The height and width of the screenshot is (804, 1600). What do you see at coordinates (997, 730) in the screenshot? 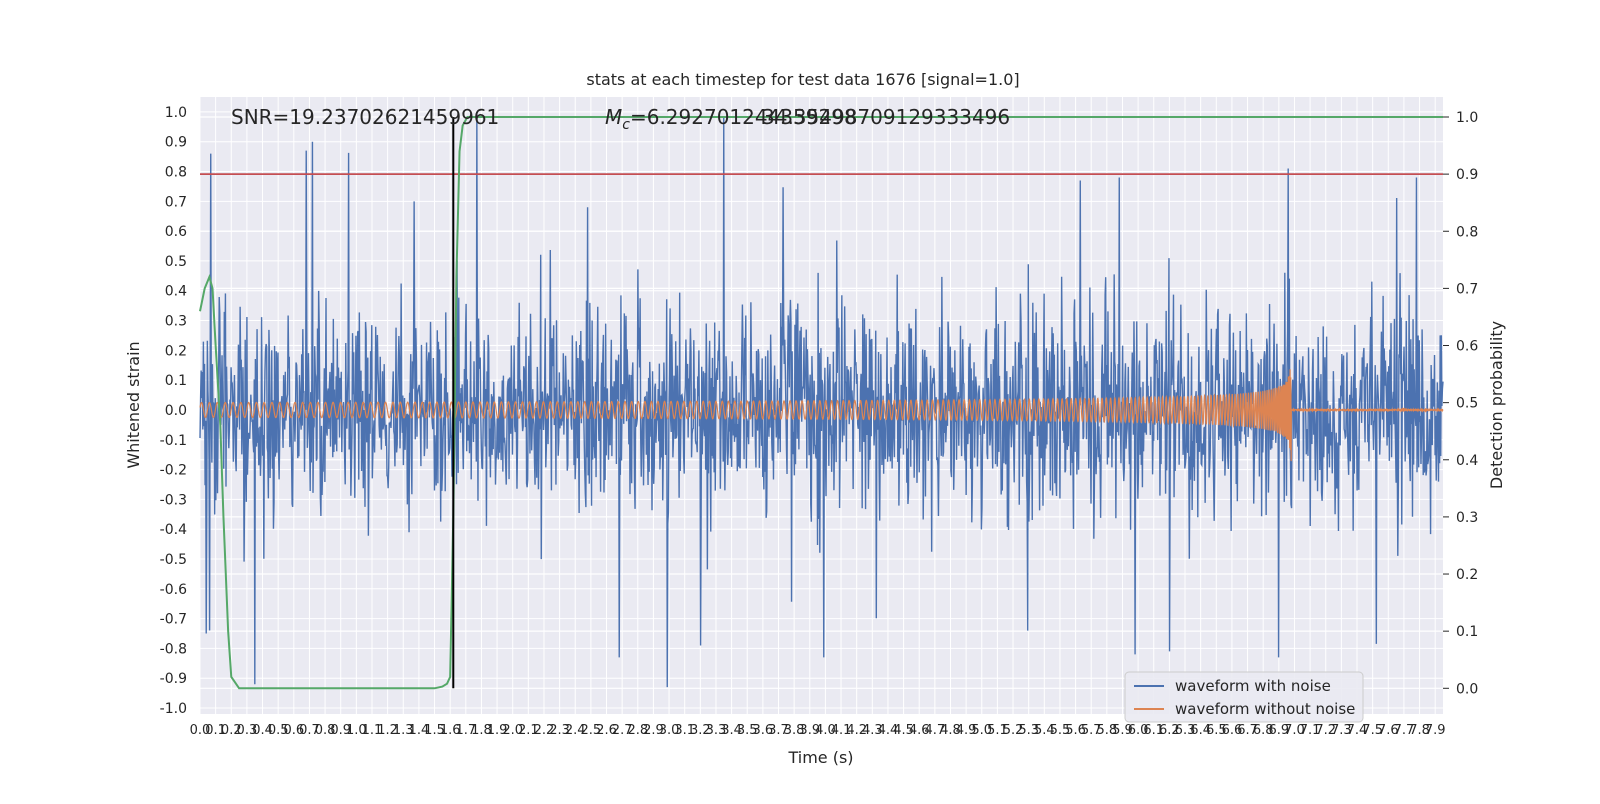
I see `x-tick-label: 5.1` at bounding box center [997, 730].